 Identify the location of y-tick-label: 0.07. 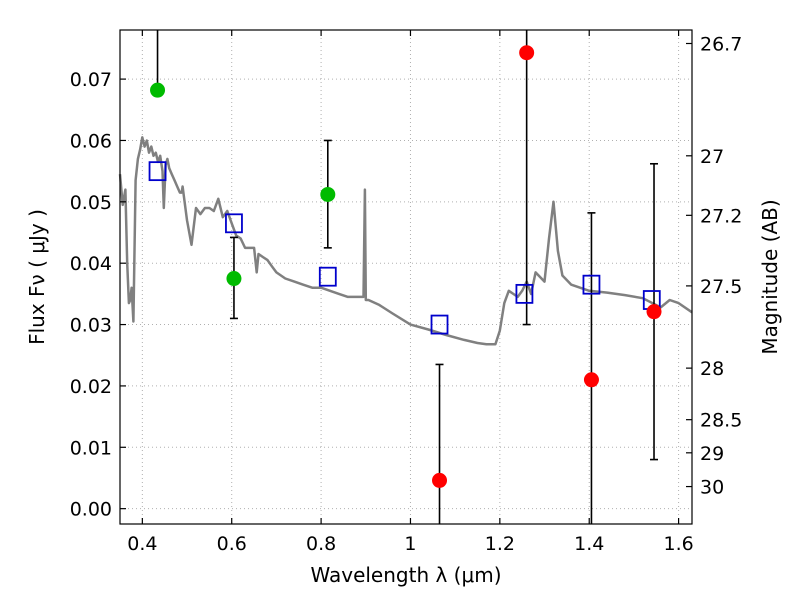
(91, 80).